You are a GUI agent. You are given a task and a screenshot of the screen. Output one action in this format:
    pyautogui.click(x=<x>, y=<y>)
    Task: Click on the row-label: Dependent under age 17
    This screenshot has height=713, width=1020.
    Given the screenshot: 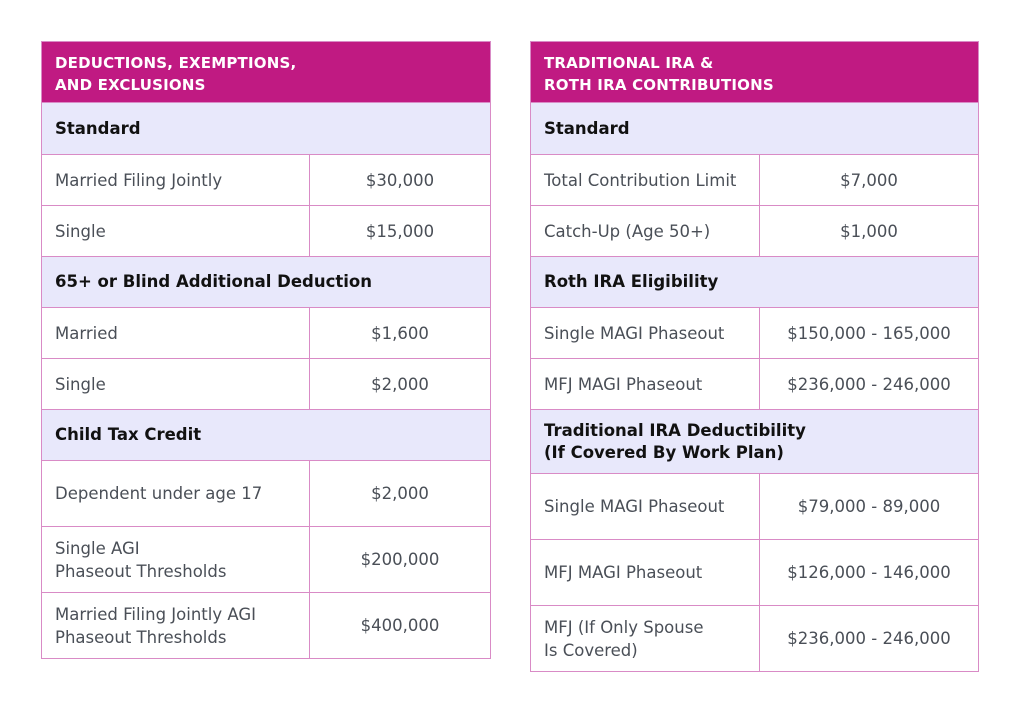 What is the action you would take?
    pyautogui.click(x=176, y=493)
    